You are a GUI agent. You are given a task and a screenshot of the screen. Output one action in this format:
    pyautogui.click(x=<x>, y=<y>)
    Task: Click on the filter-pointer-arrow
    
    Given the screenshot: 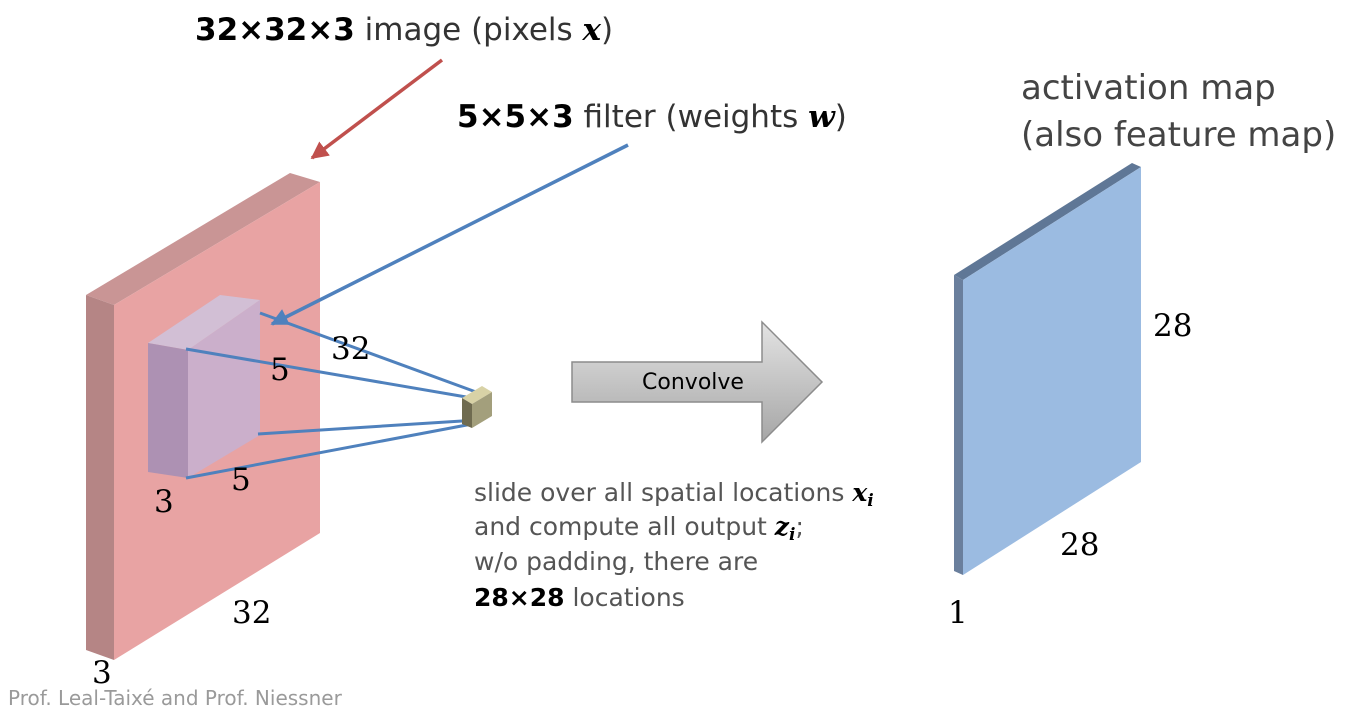 What is the action you would take?
    pyautogui.click(x=449, y=234)
    